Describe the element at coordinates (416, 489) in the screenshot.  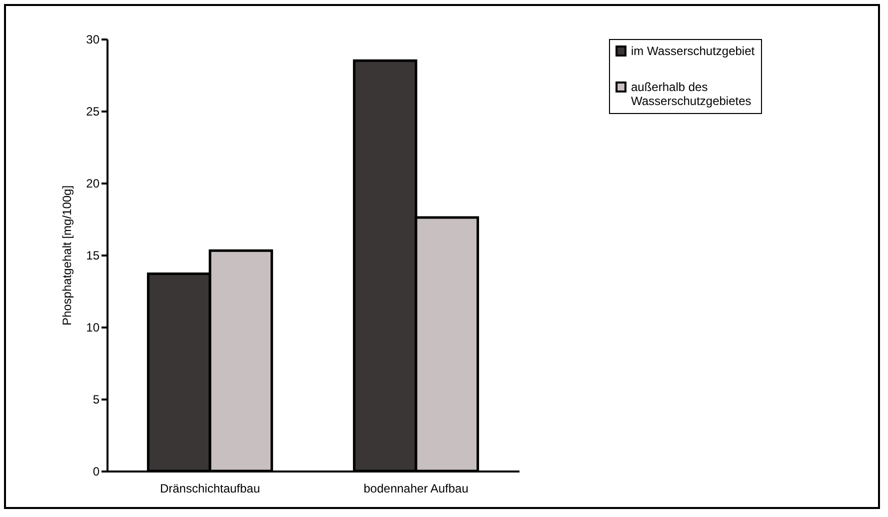
I see `x-tick-label: bodennaher Aufbau` at that location.